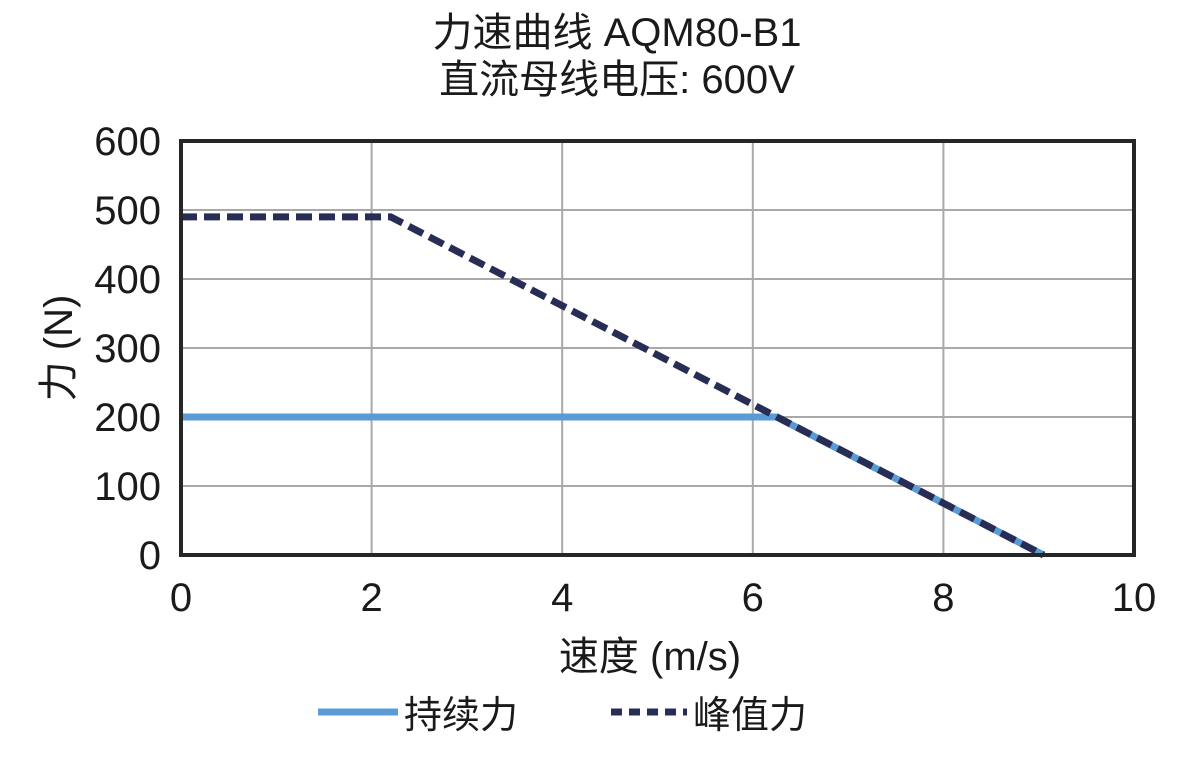 This screenshot has width=1184, height=762. I want to click on chart-subtitle: 直流母线电压: 600V, so click(617, 80).